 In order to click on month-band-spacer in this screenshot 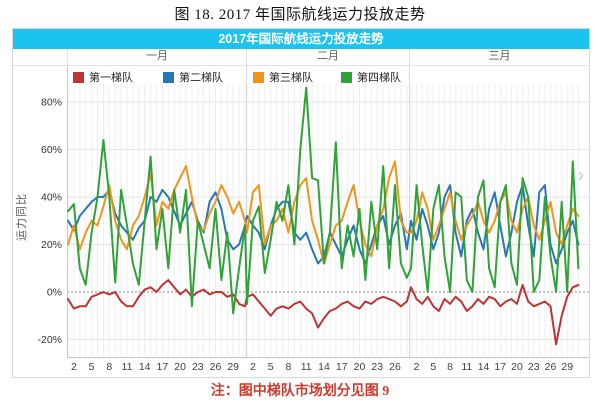, I will do `click(40, 57)`.